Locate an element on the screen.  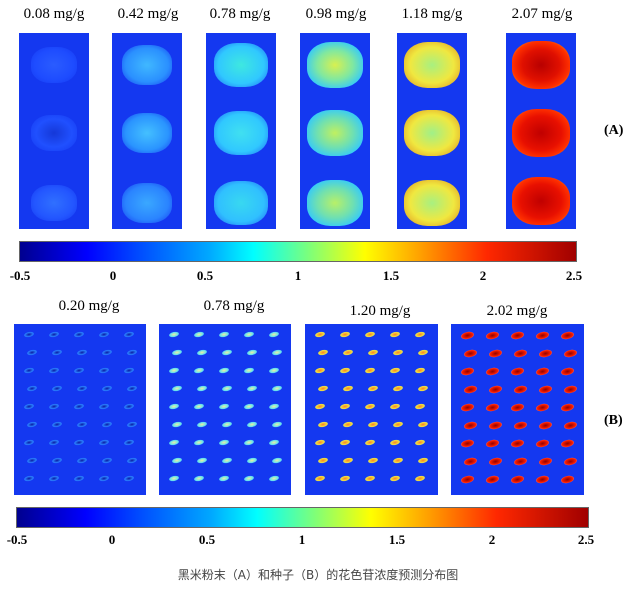
panel-a4 is located at coordinates (335, 131).